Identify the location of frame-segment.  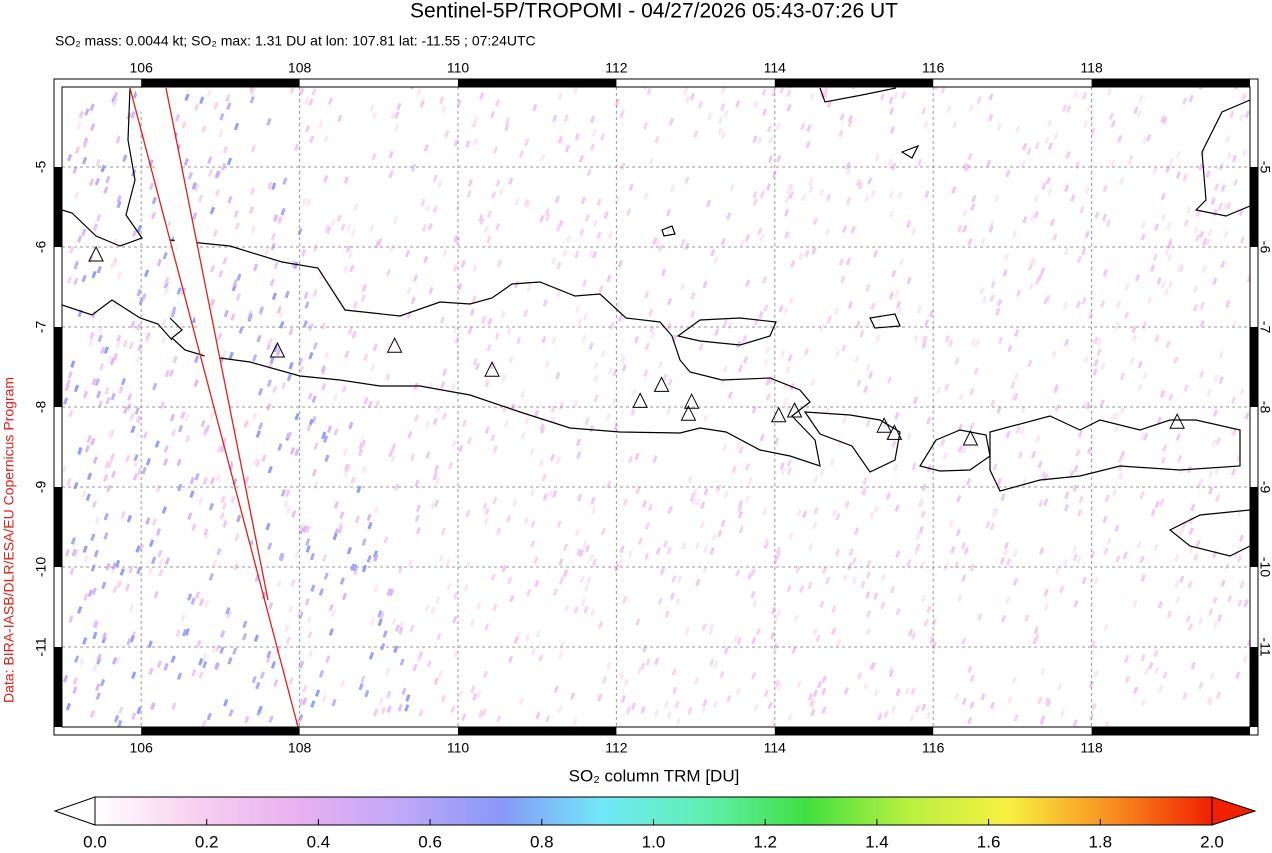
(58, 367).